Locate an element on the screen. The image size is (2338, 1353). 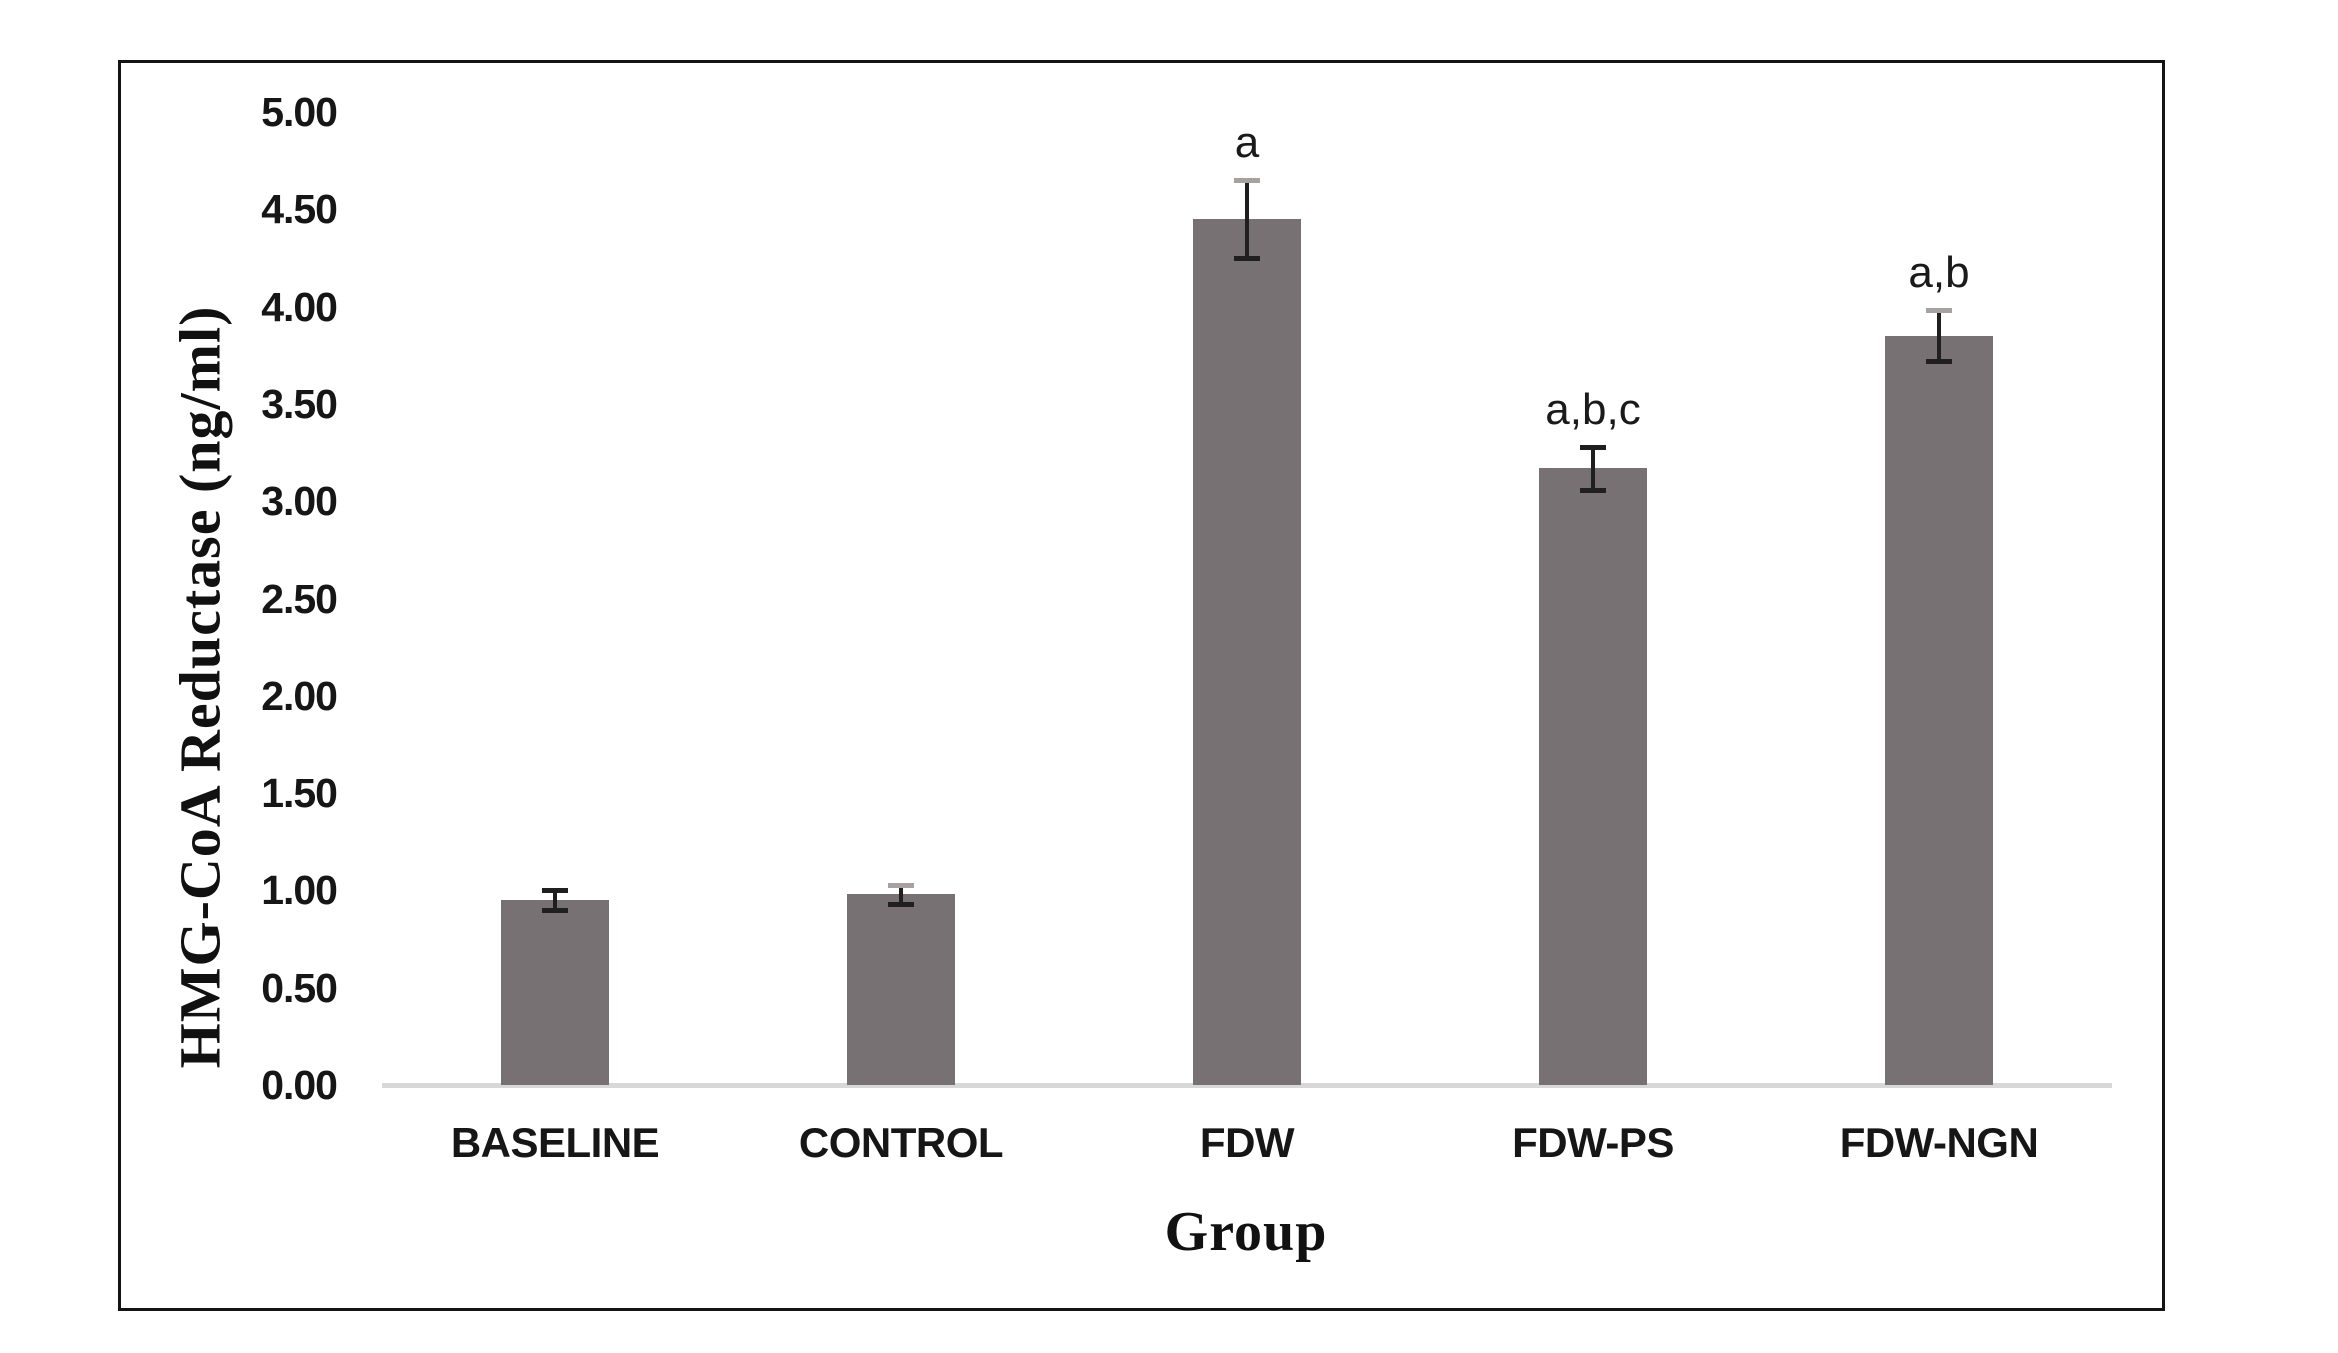
significance-label: a,b is located at coordinates (1939, 273).